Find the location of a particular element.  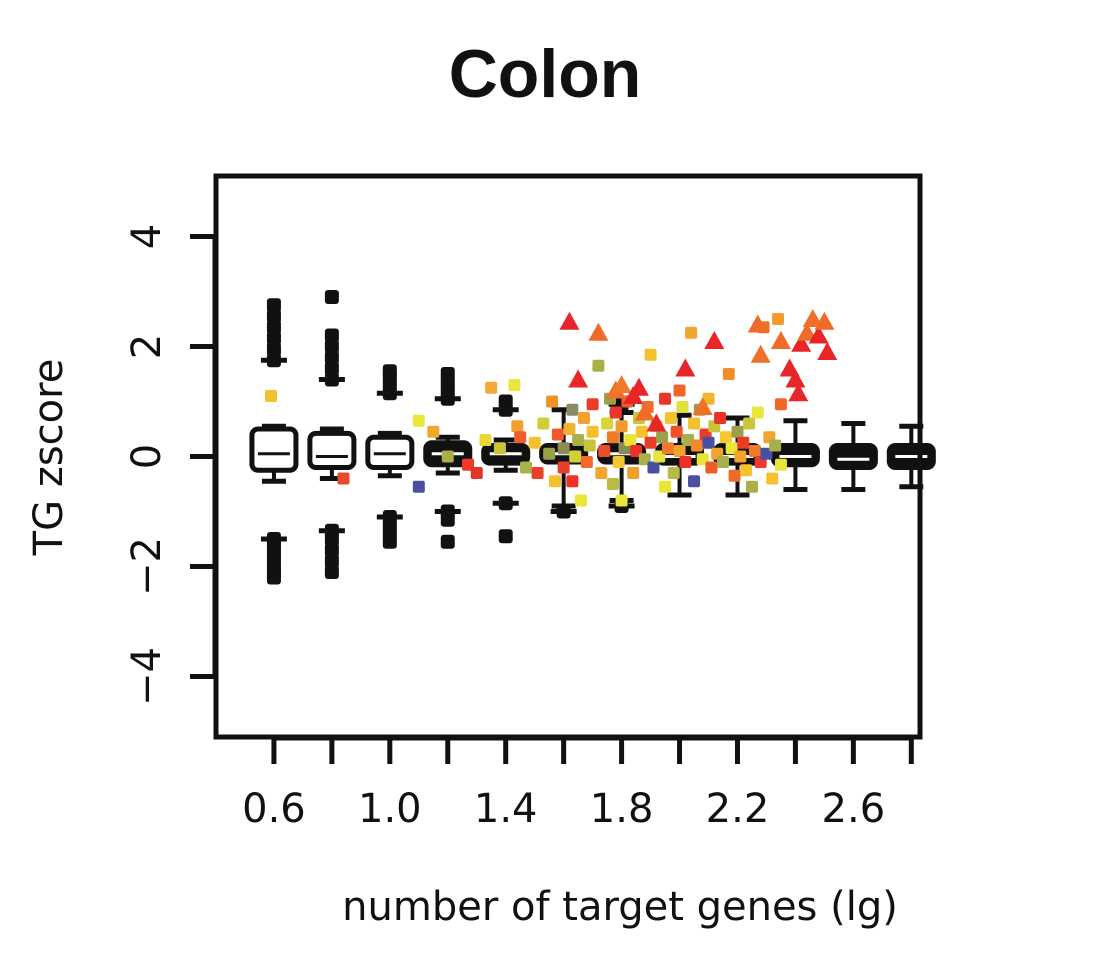

x-axis-label: number of target genes (lg) is located at coordinates (620, 907).